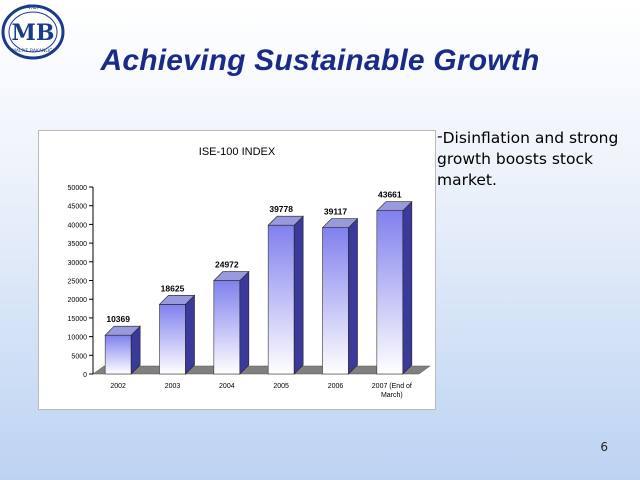  What do you see at coordinates (78, 282) in the screenshot?
I see `y-tick-label: 25000` at bounding box center [78, 282].